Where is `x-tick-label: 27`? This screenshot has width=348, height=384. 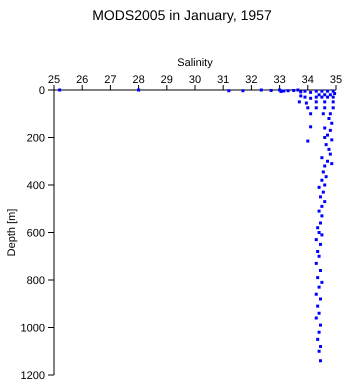 x-tick-label: 27 is located at coordinates (110, 80).